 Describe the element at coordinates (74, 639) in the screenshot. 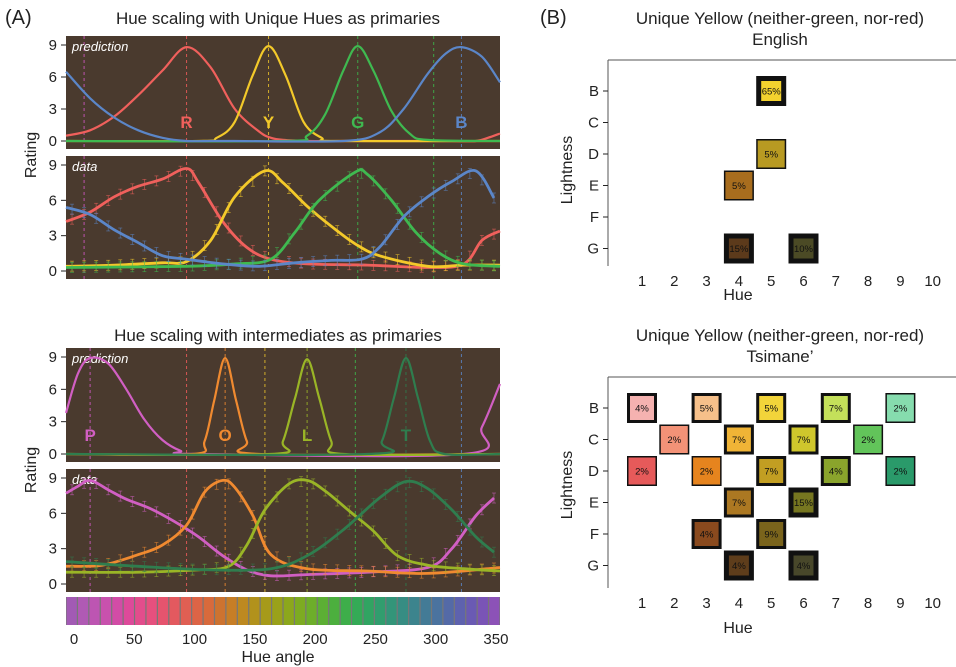

I see `hue-tick-label: 0` at that location.